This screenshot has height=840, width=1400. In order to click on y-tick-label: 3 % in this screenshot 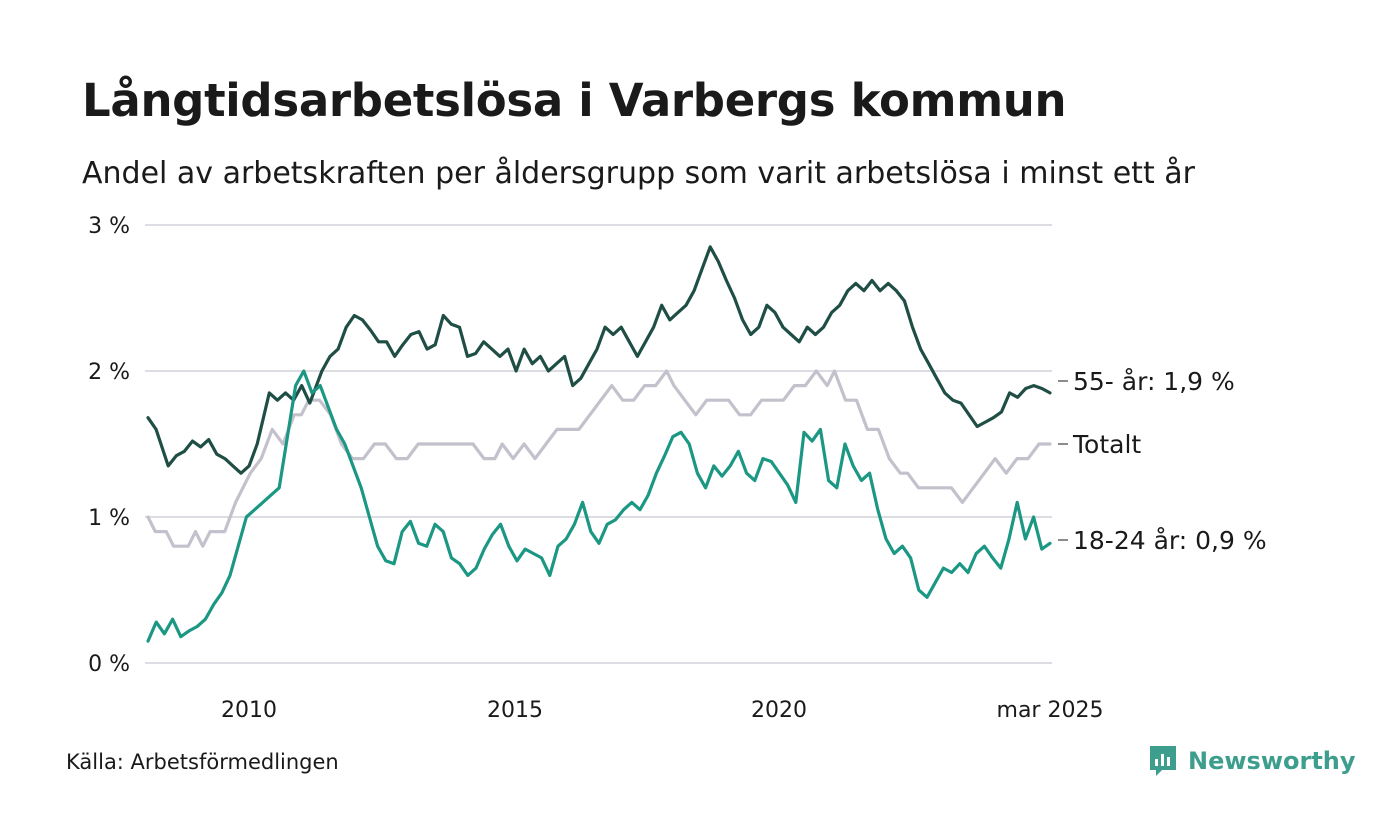, I will do `click(109, 226)`.